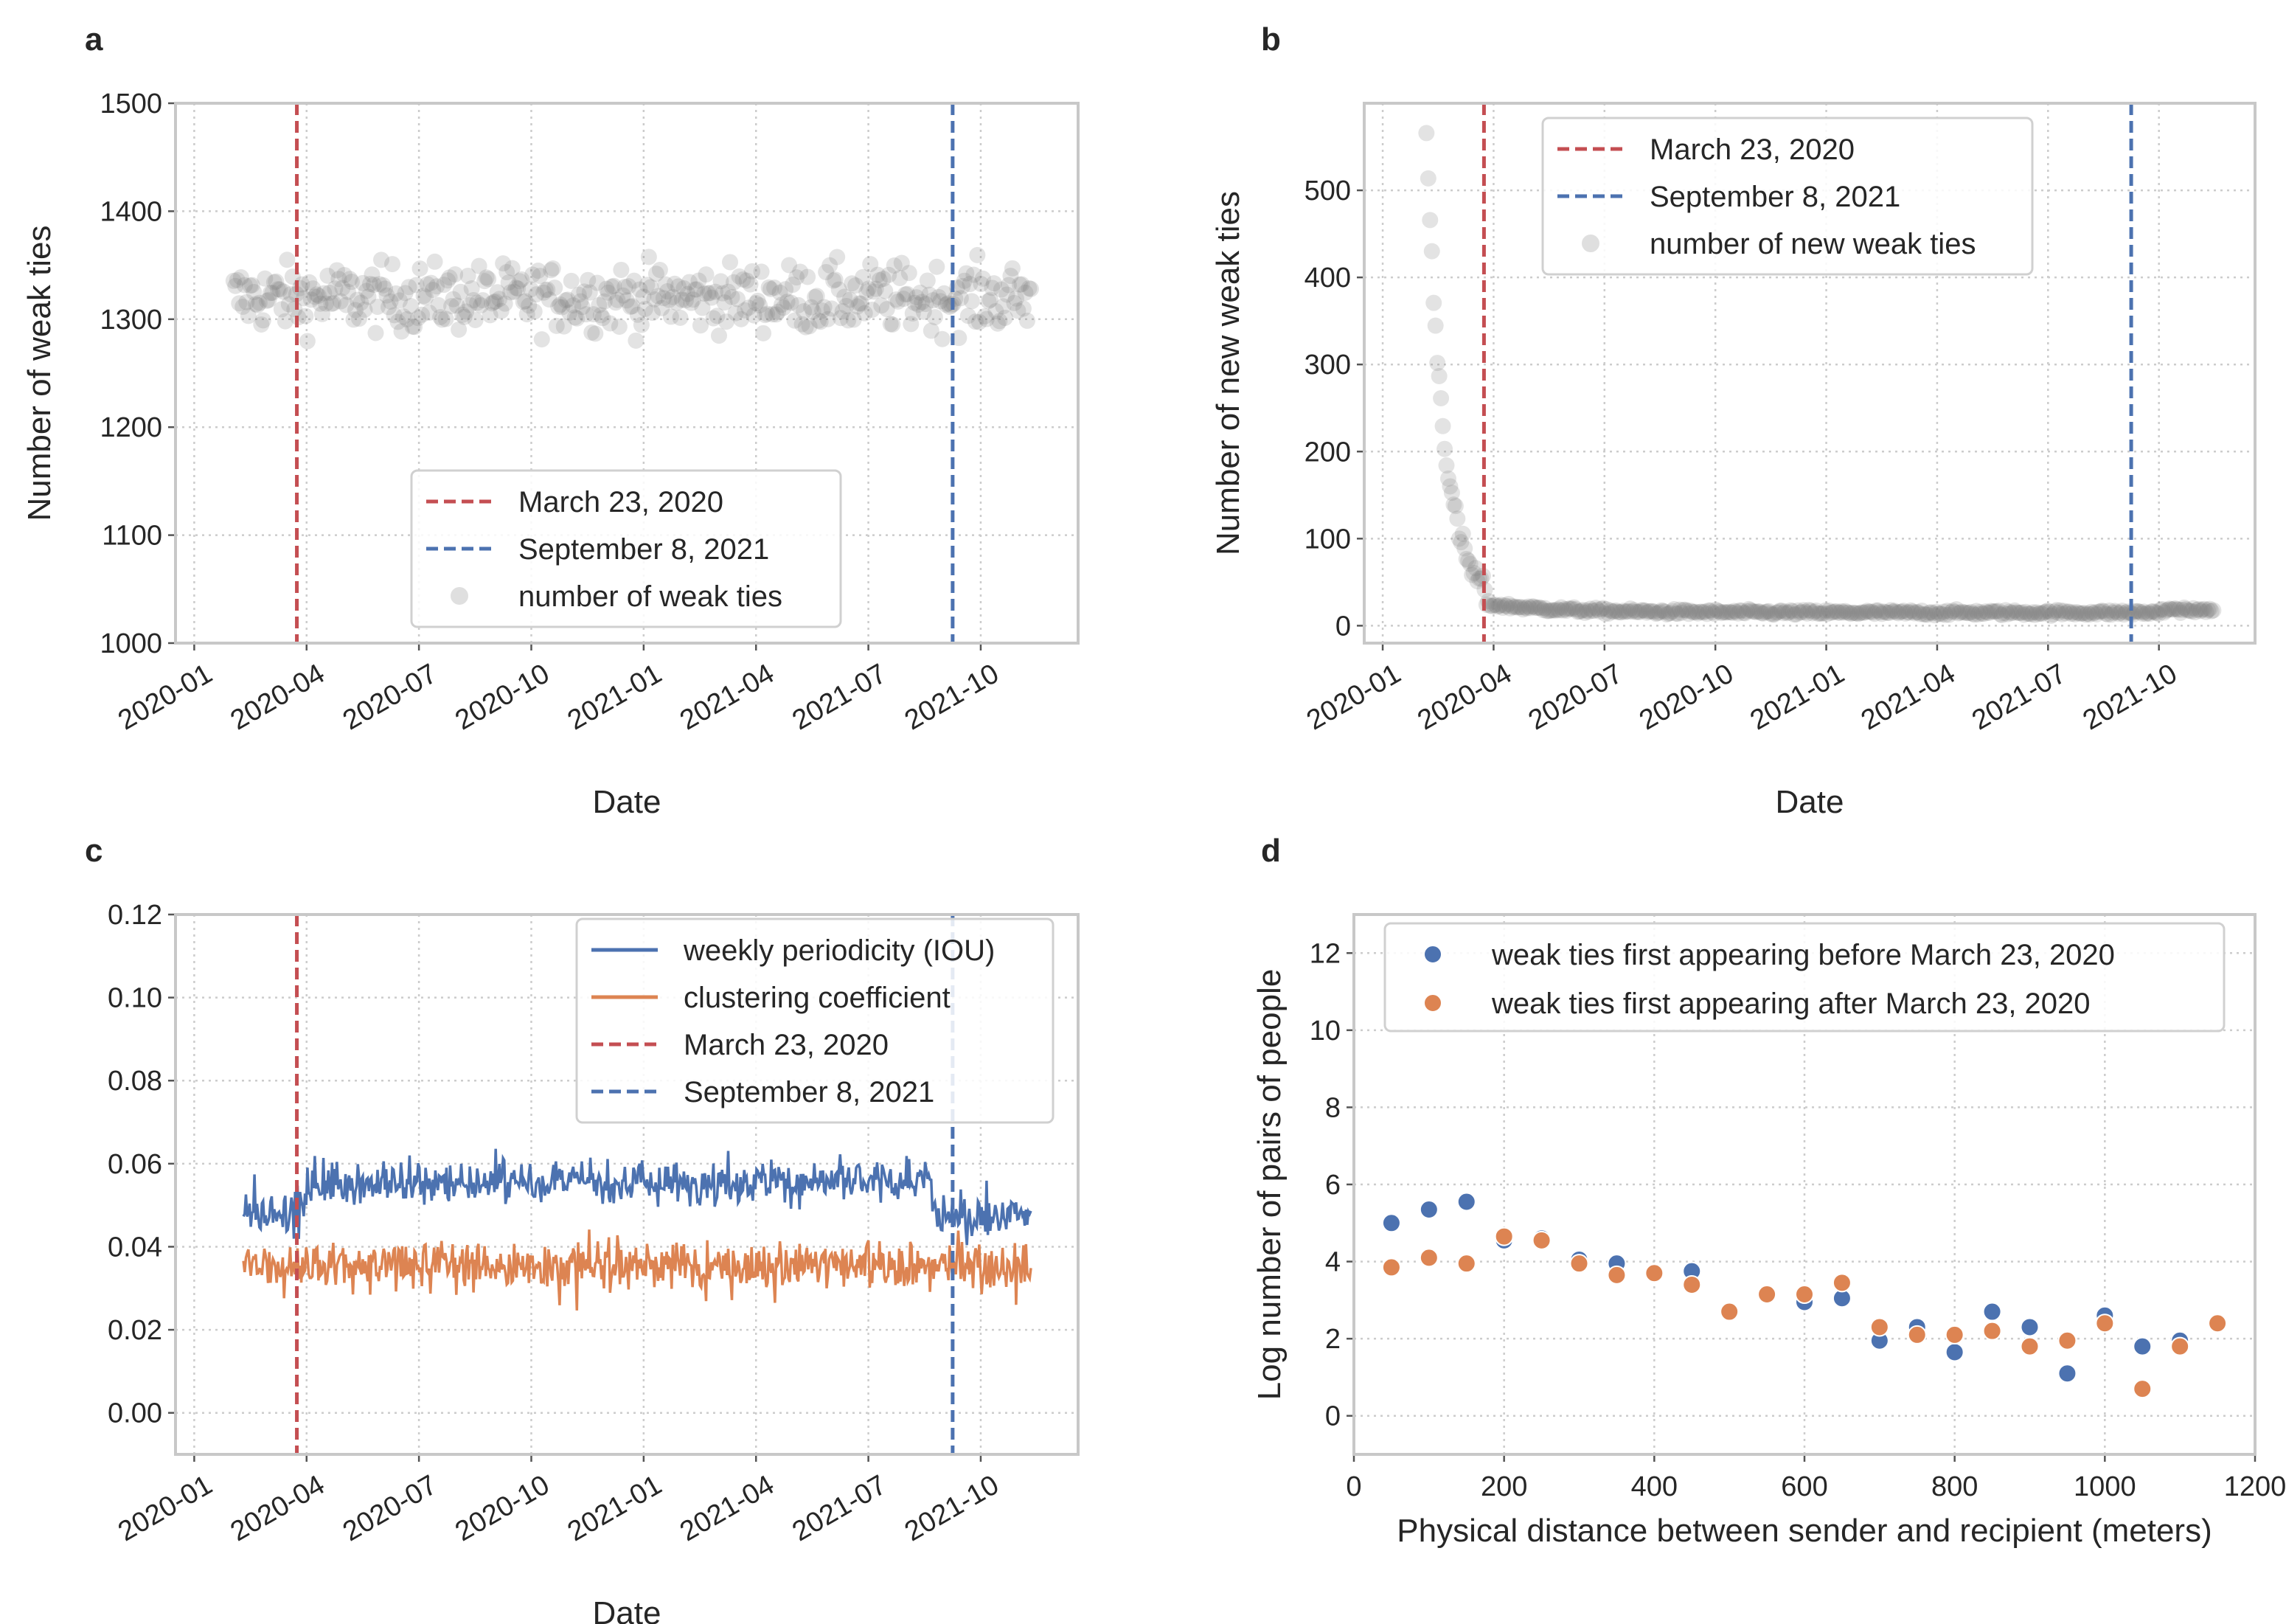 The image size is (2286, 1624). Describe the element at coordinates (460, 596) in the screenshot. I see `legend-swatch` at that location.